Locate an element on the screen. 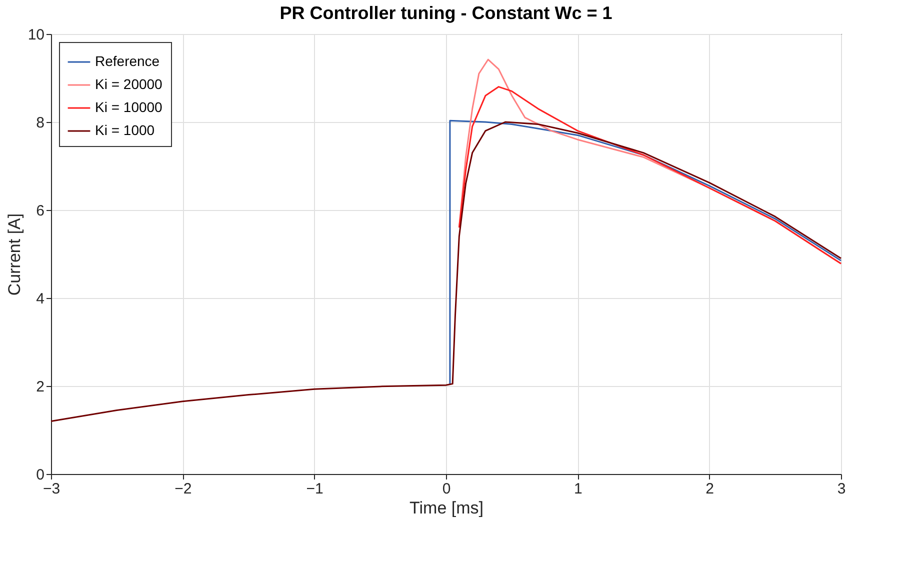  x-tick-label: 1 is located at coordinates (578, 489).